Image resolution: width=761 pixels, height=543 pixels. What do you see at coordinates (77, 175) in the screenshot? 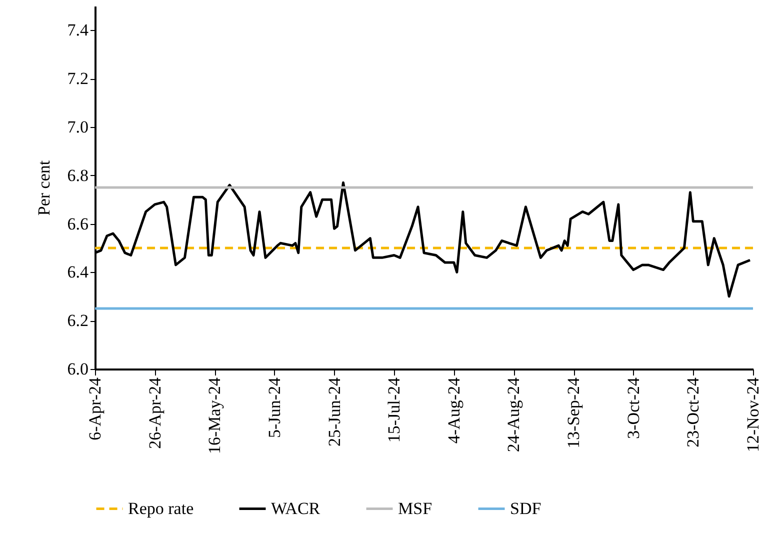
I see `y-tick-label: 6.8` at bounding box center [77, 175].